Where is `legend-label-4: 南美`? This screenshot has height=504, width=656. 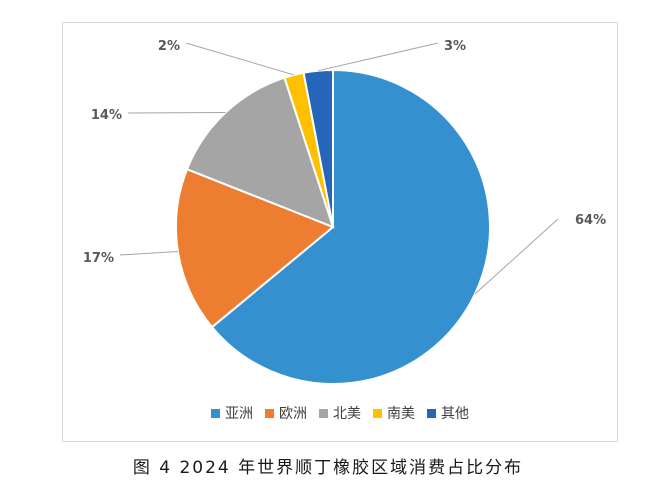 legend-label-4: 南美 is located at coordinates (401, 414).